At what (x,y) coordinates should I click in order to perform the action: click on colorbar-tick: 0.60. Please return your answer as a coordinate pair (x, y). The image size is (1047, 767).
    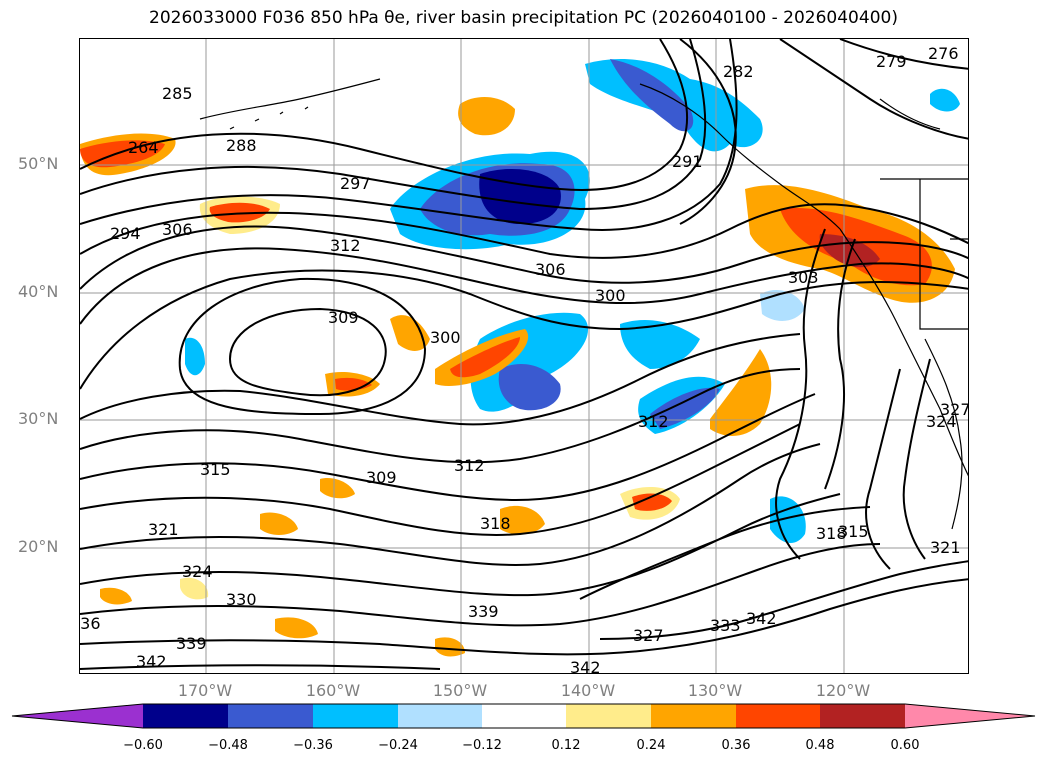
    Looking at the image, I should click on (905, 745).